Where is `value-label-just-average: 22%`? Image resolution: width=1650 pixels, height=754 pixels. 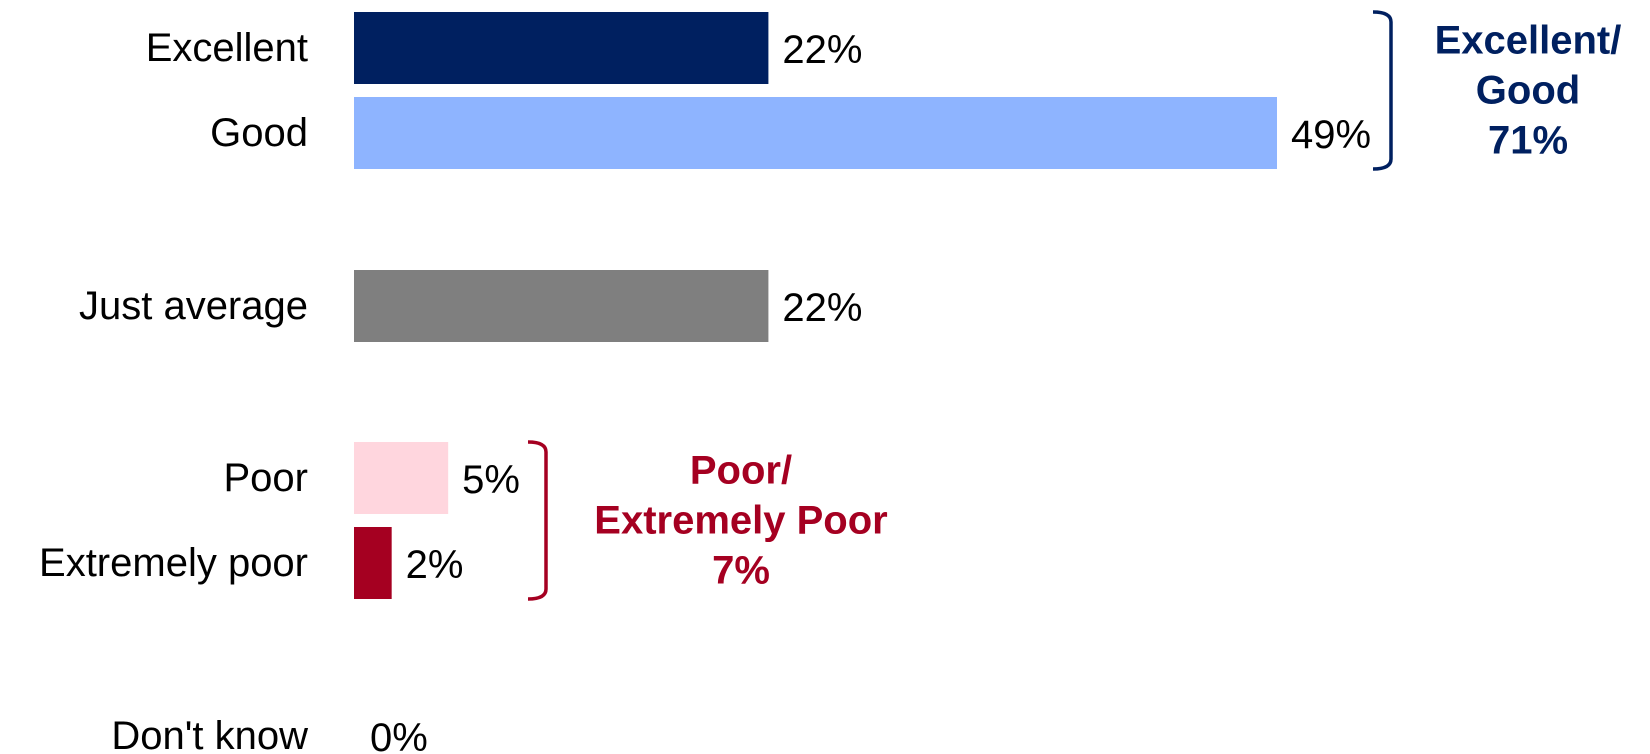 value-label-just-average: 22% is located at coordinates (822, 308).